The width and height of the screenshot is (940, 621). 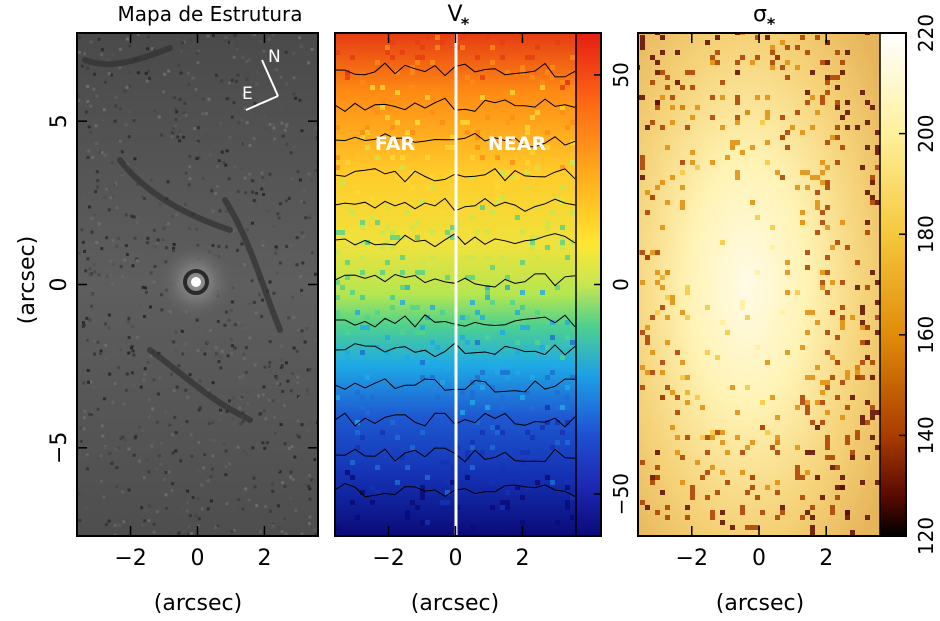 What do you see at coordinates (274, 57) in the screenshot?
I see `compass-north-label: N` at bounding box center [274, 57].